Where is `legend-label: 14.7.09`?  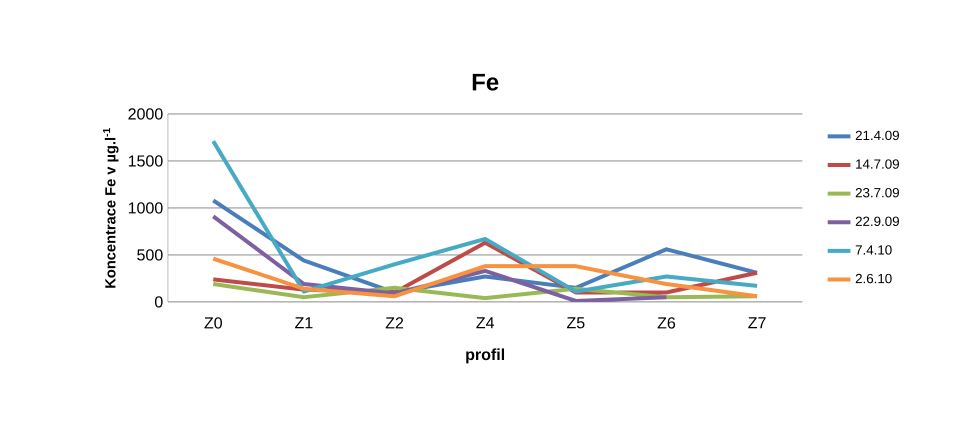 legend-label: 14.7.09 is located at coordinates (877, 164).